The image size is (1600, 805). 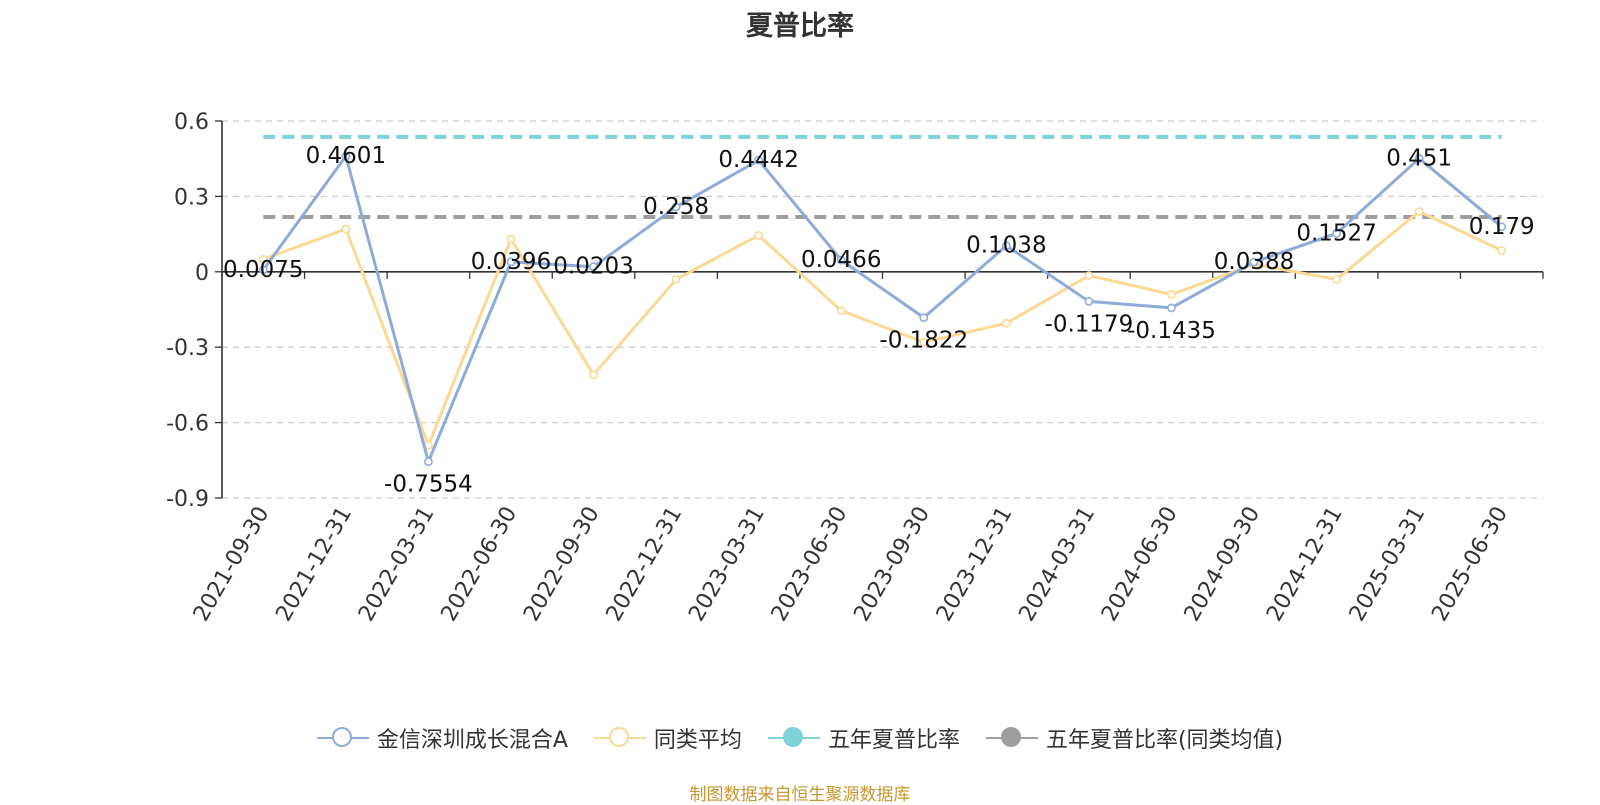 I want to click on data-label: 0.0203, so click(x=593, y=267).